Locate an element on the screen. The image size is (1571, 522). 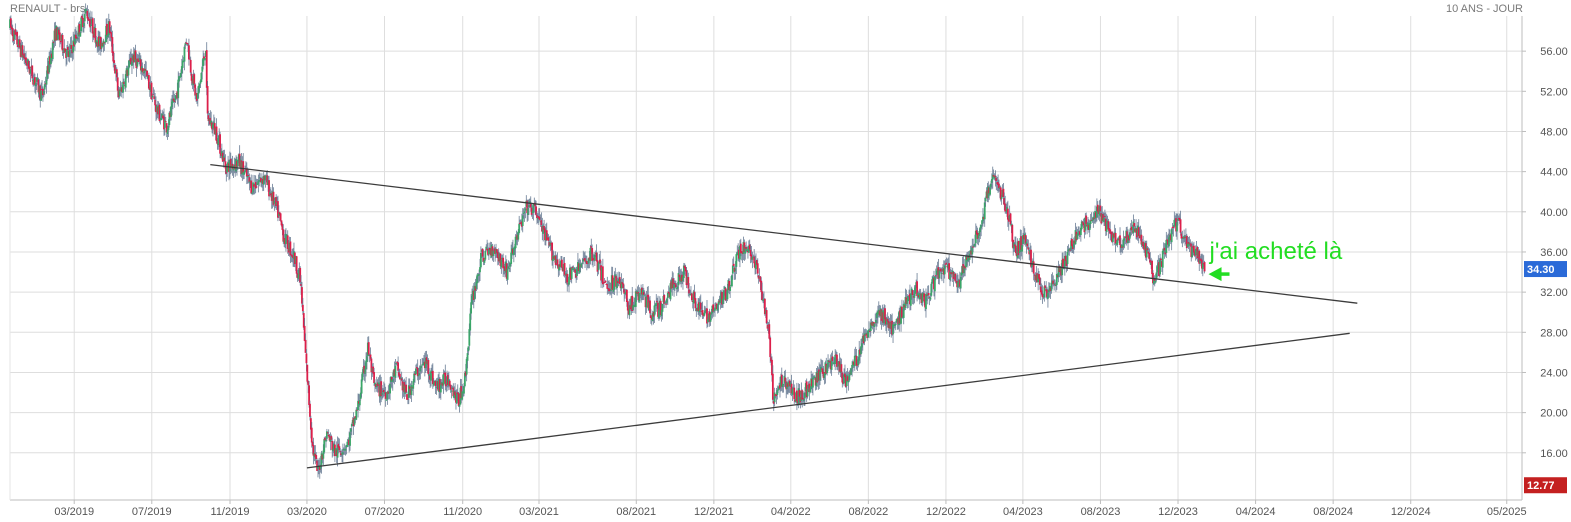
x-tick-label: 03/2019 is located at coordinates (74, 512).